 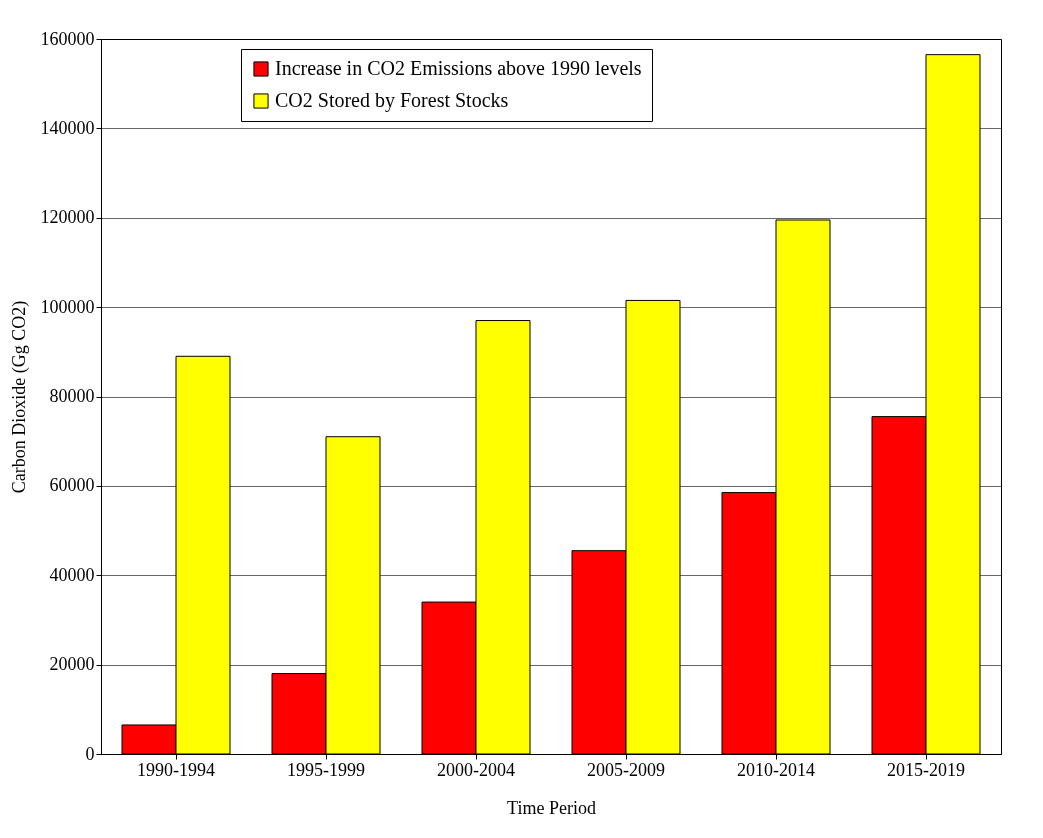 What do you see at coordinates (476, 769) in the screenshot?
I see `x-tick-label: 2000-2004` at bounding box center [476, 769].